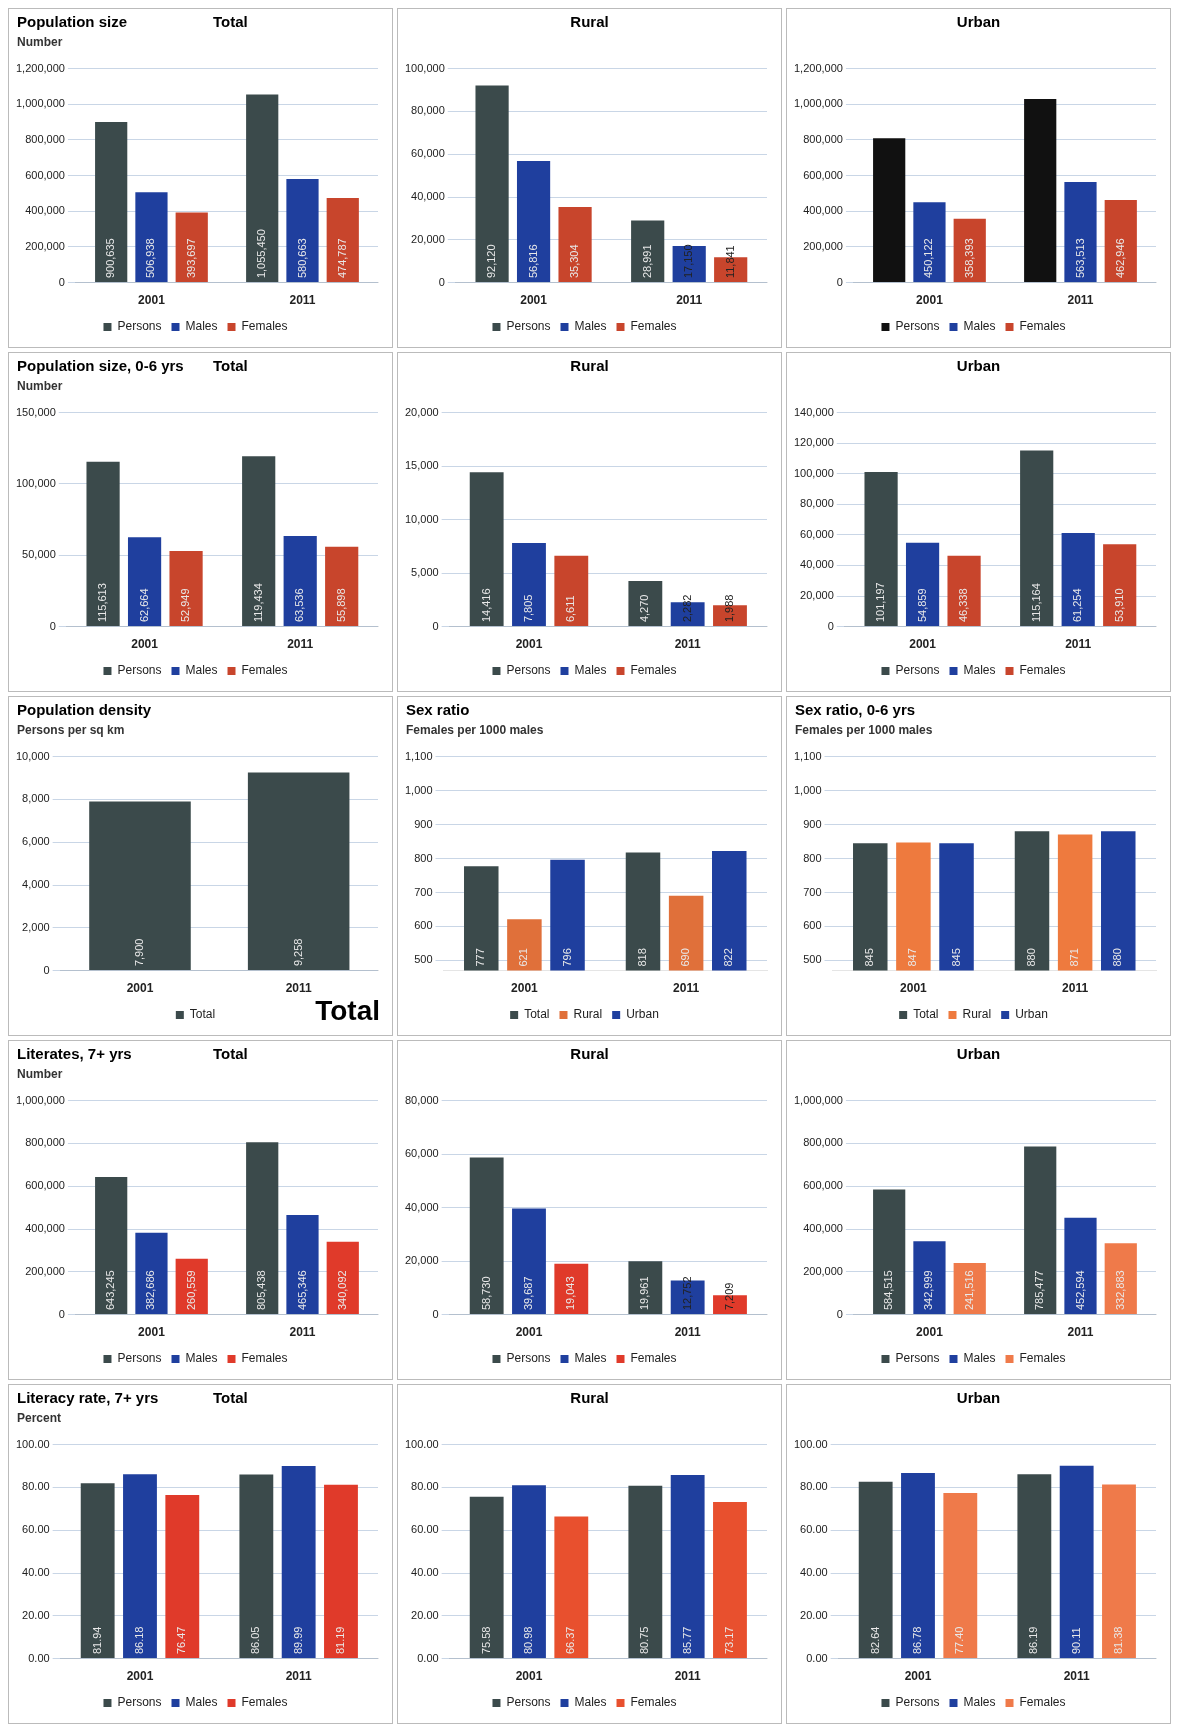 The height and width of the screenshot is (1728, 1183). What do you see at coordinates (839, 1313) in the screenshot?
I see `y-tick-label: 0` at bounding box center [839, 1313].